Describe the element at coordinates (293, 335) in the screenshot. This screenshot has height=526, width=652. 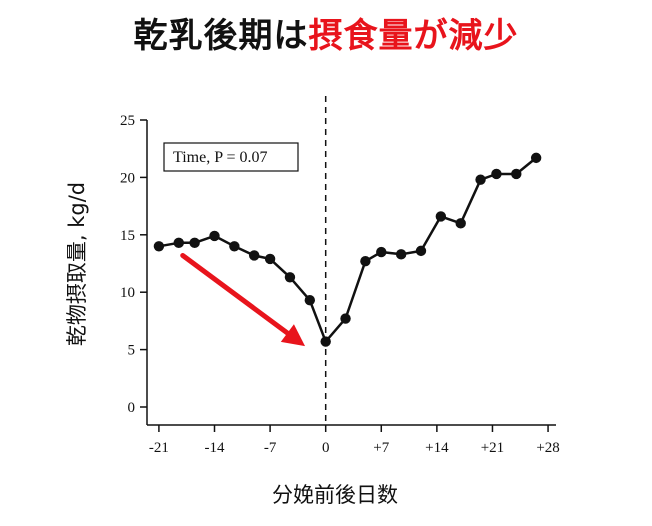
I see `decline-arrow-head` at that location.